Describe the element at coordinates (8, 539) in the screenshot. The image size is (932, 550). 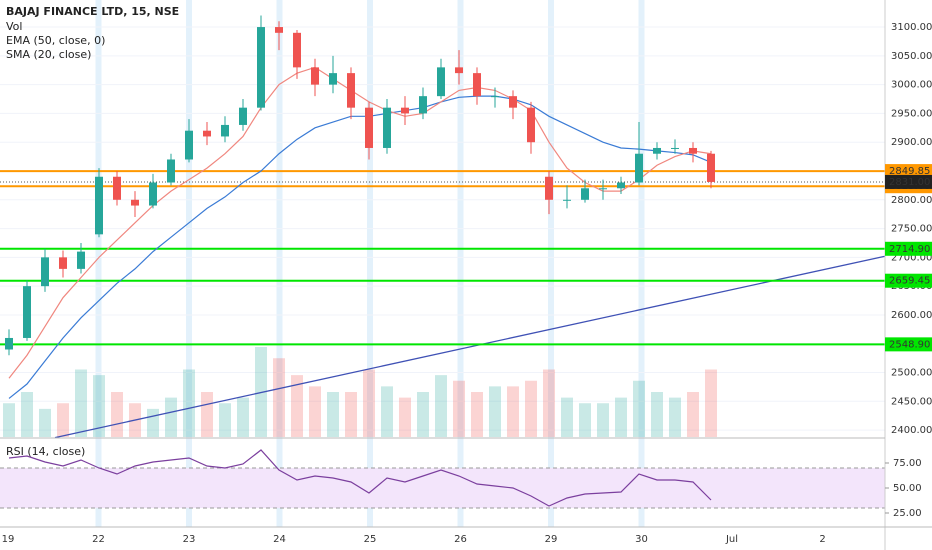
I see `x-tick-label: 19` at that location.